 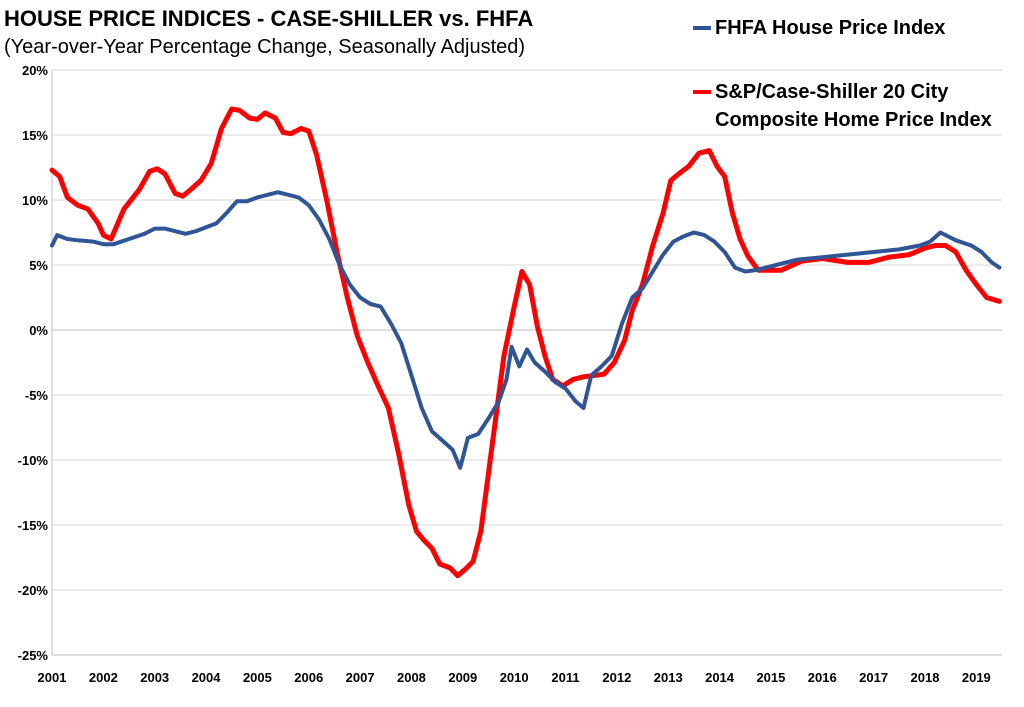 I want to click on x-tick-label: 2008, so click(x=411, y=677).